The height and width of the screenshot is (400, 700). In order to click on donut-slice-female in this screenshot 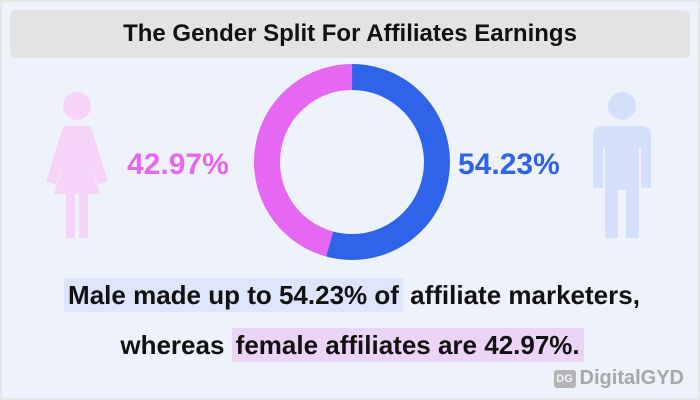, I will do `click(352, 162)`.